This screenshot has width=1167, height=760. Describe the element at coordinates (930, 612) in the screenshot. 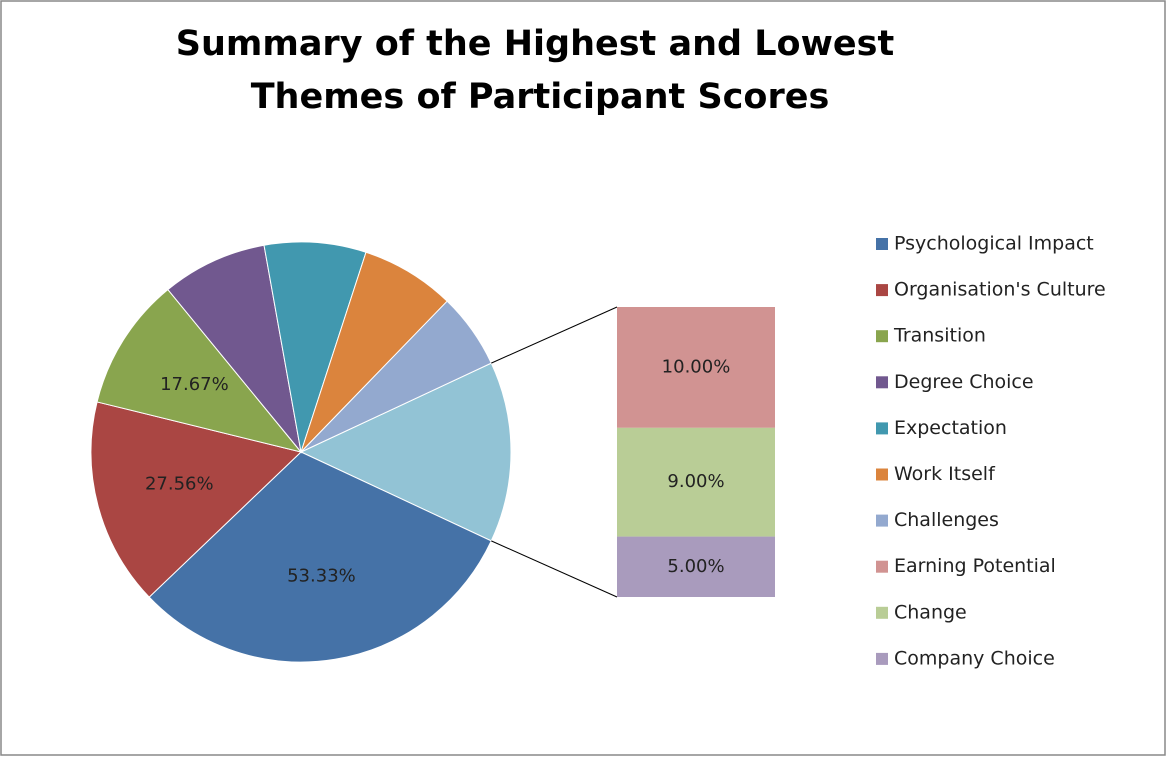

I see `legend-label: Change` at that location.